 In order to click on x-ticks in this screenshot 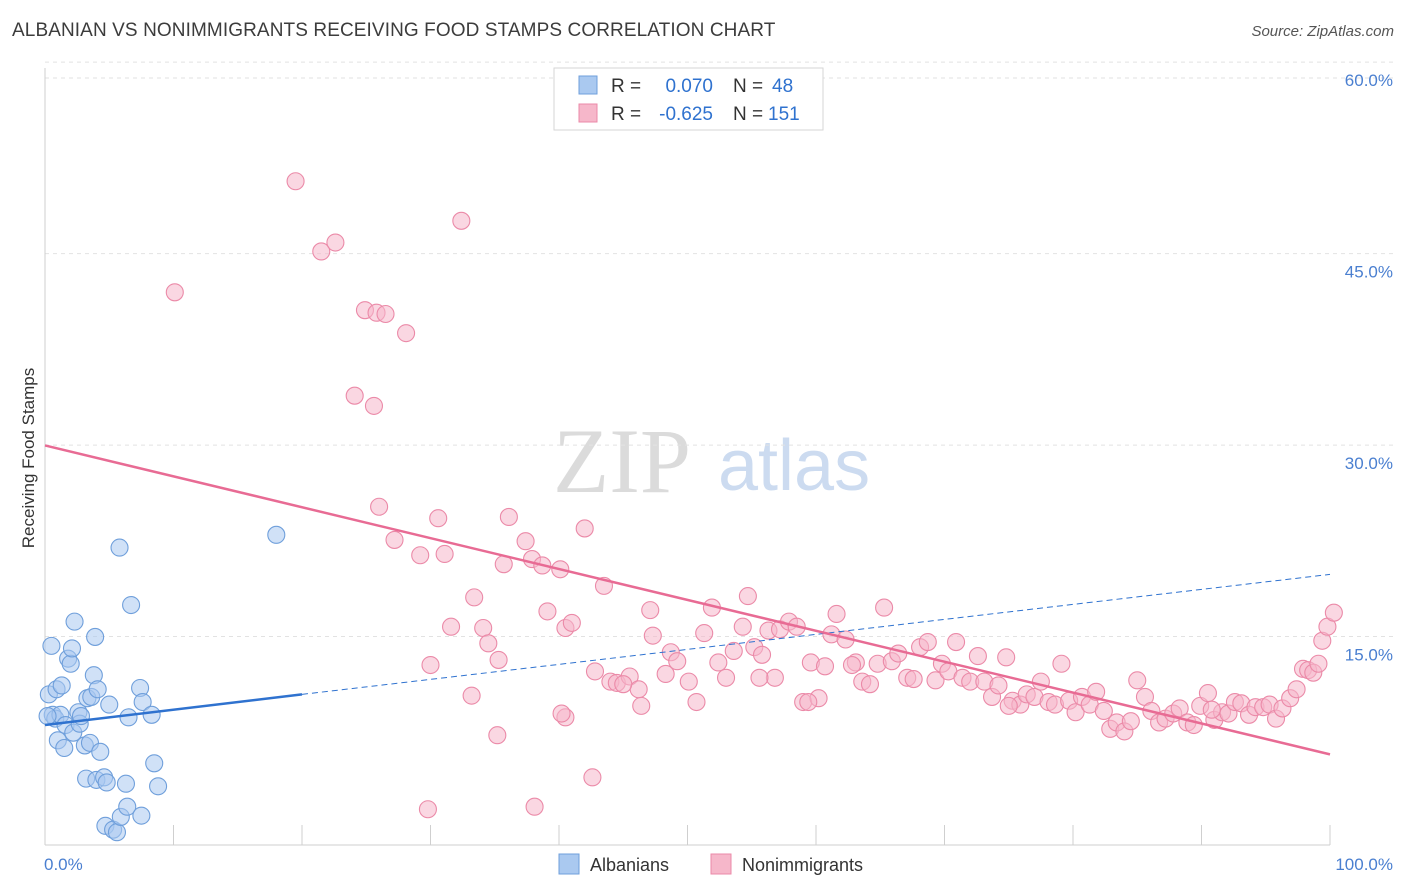, I will do `click(687, 835)`.